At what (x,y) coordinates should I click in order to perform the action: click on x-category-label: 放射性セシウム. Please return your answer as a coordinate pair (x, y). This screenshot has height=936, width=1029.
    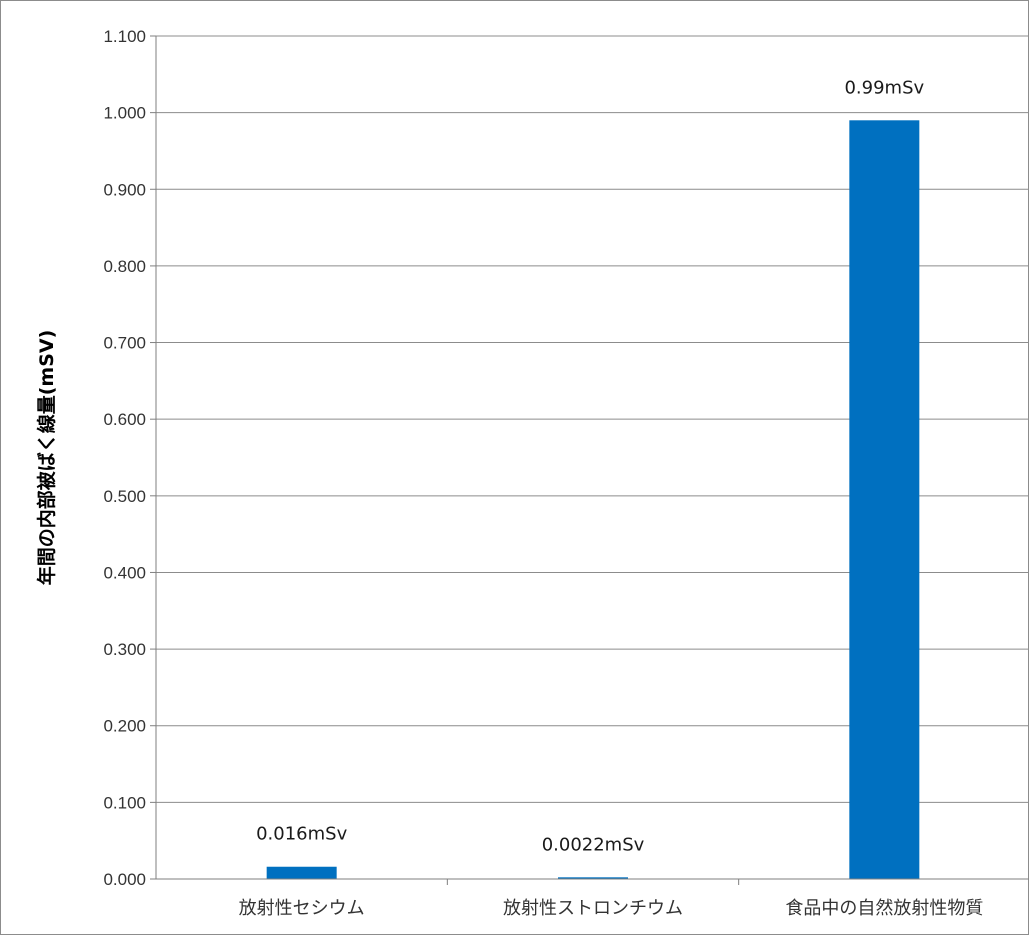
    Looking at the image, I should click on (302, 908).